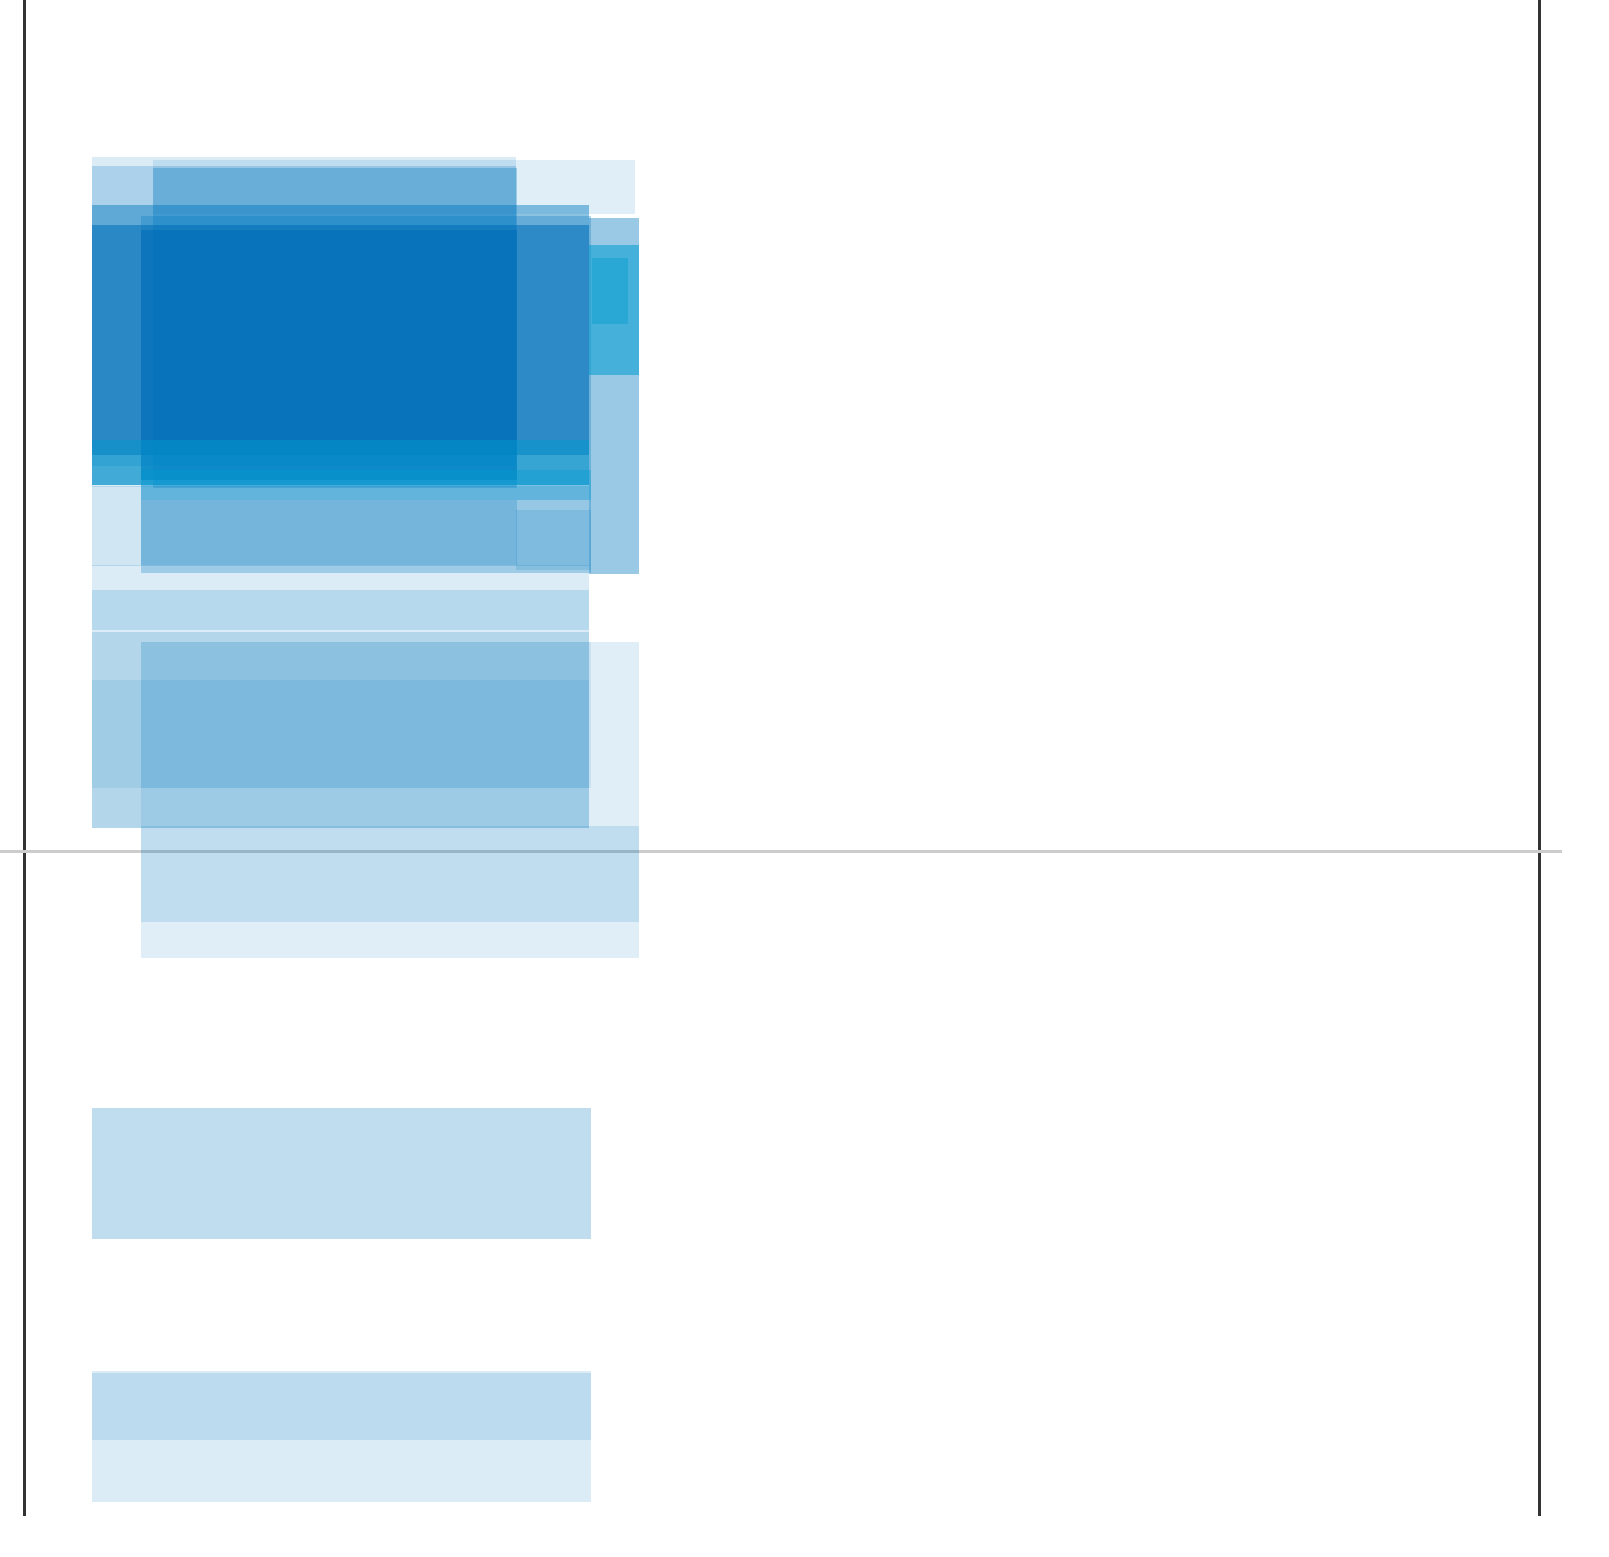 The width and height of the screenshot is (1609, 1557). I want to click on left-frame-line, so click(24, 758).